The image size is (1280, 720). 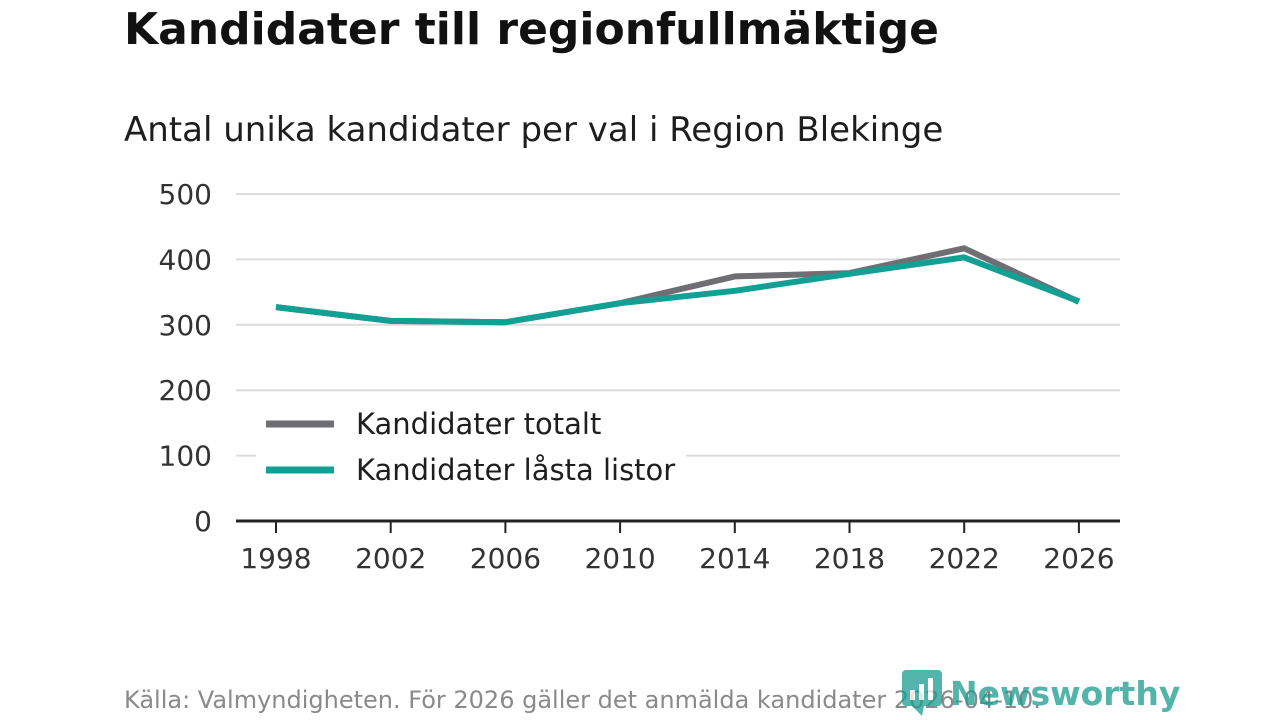 I want to click on legend: Kandidater totalt Kandidater låsta listor, so click(x=471, y=446).